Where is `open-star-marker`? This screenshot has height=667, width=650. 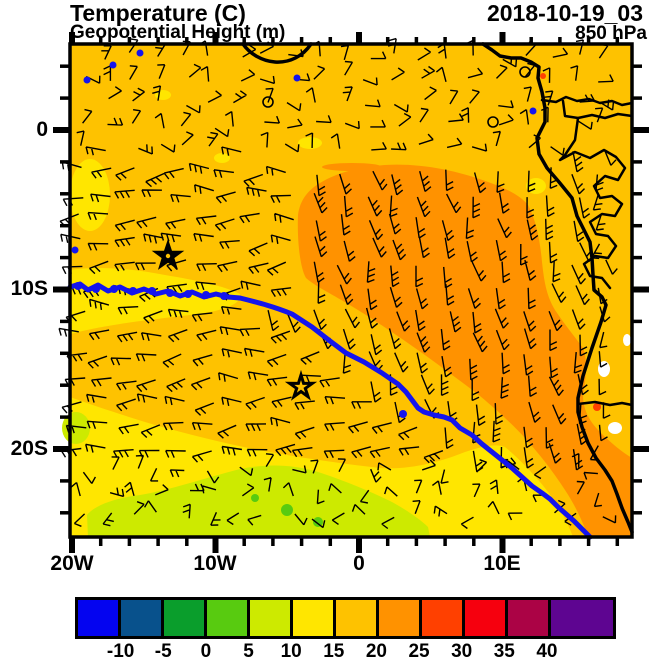 open-star-marker is located at coordinates (301, 385).